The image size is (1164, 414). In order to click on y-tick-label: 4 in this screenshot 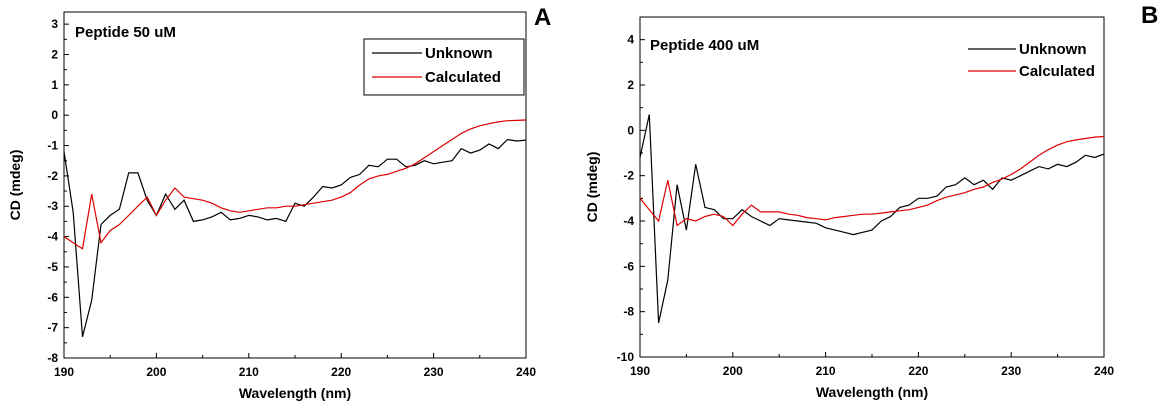, I will do `click(630, 40)`.